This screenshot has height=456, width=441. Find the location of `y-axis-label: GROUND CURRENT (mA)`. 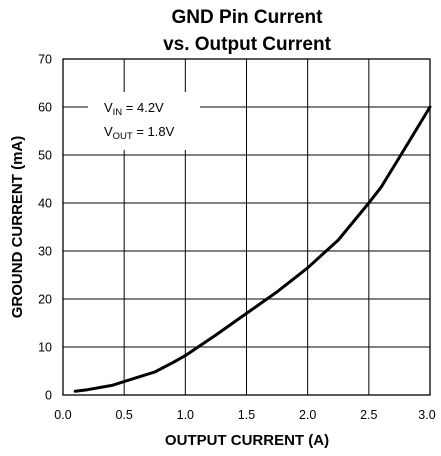

y-axis-label: GROUND CURRENT (mA) is located at coordinates (17, 227).